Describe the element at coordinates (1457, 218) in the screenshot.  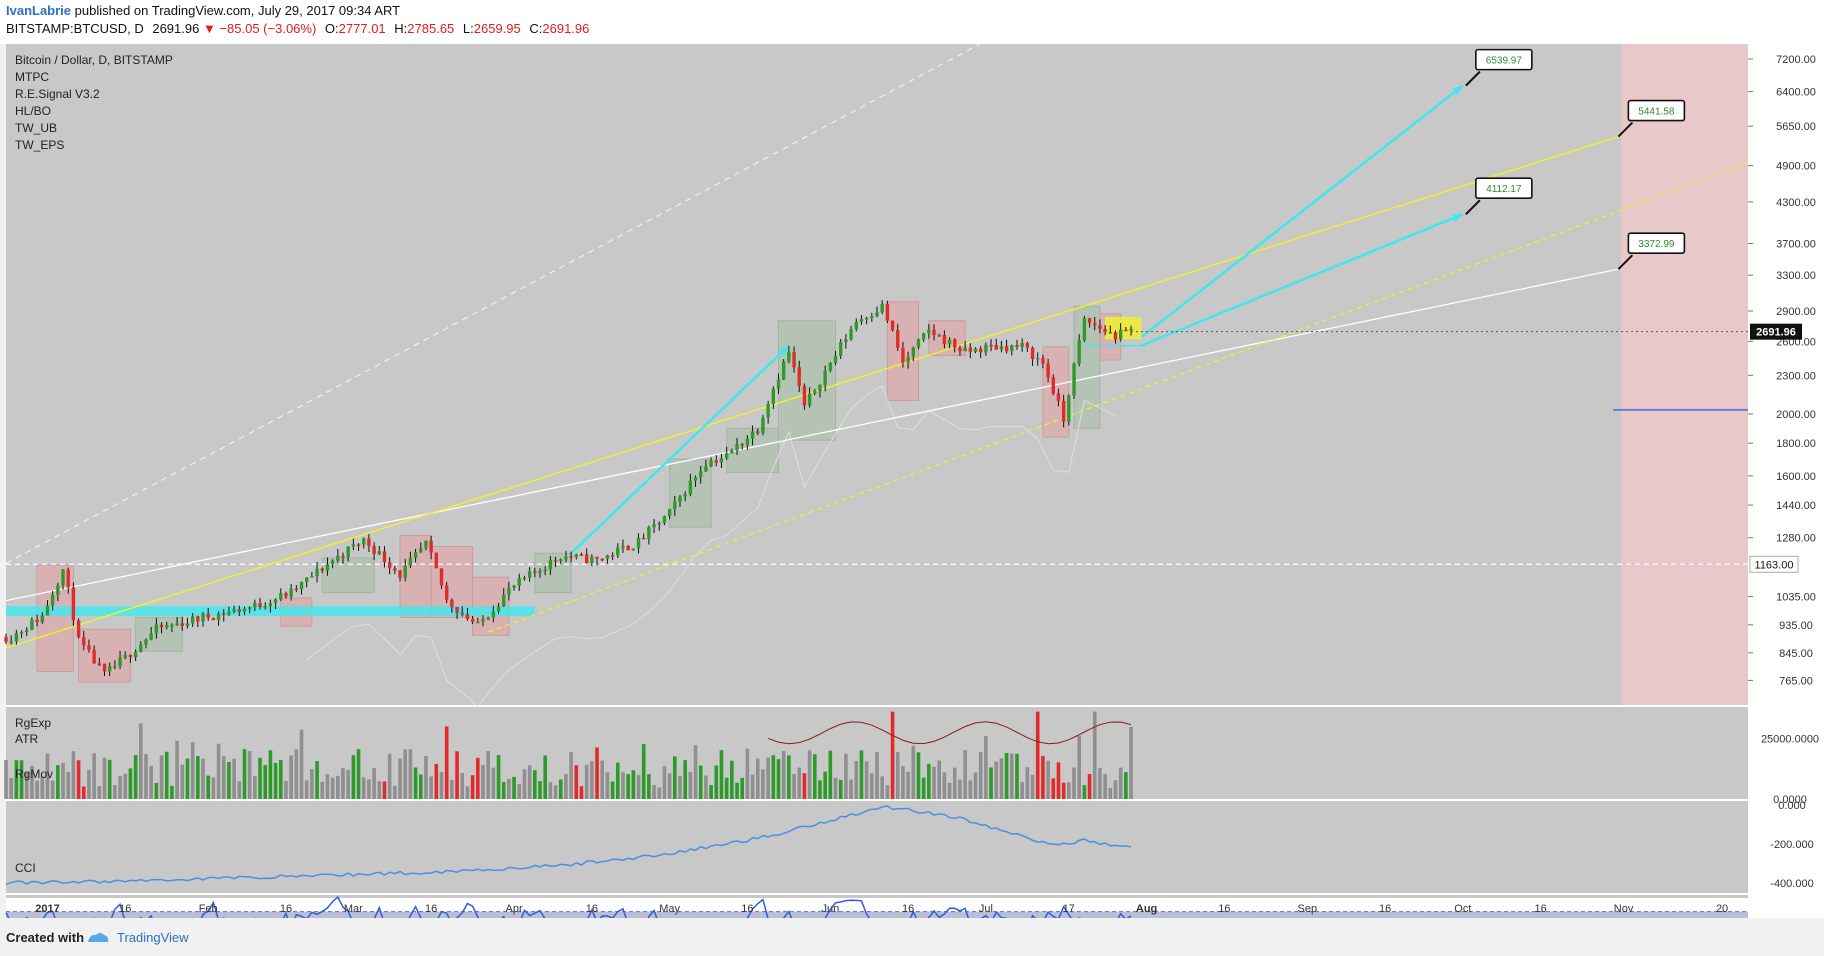
I see `target-arrow-lower-head` at that location.